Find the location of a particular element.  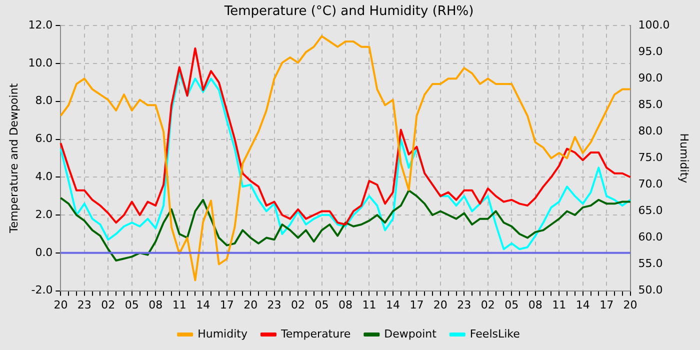

y-tick-label: 0.0 is located at coordinates (44, 252).